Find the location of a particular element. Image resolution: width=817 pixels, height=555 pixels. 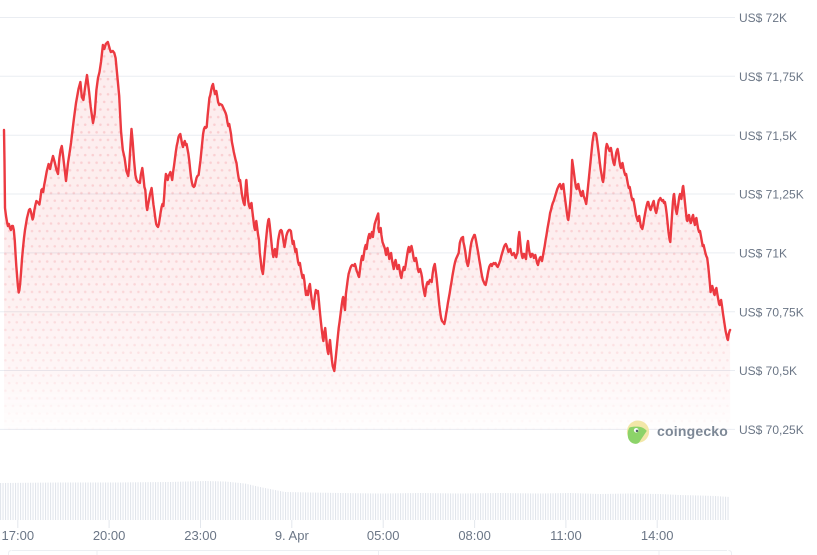

svg-text: US$ 70,5K is located at coordinates (768, 371).